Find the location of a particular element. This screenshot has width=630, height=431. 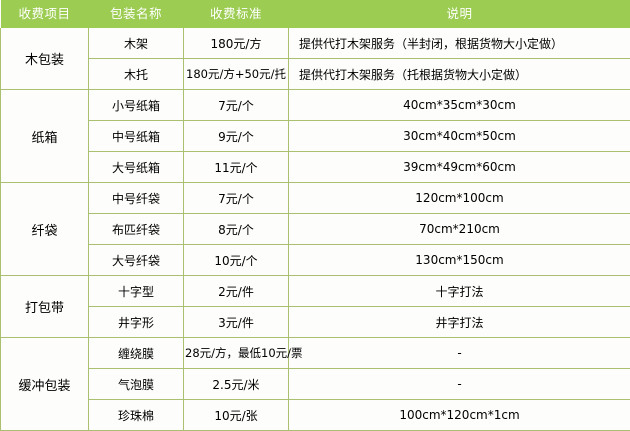

fee-item-category: 缓冲包装 is located at coordinates (45, 384).